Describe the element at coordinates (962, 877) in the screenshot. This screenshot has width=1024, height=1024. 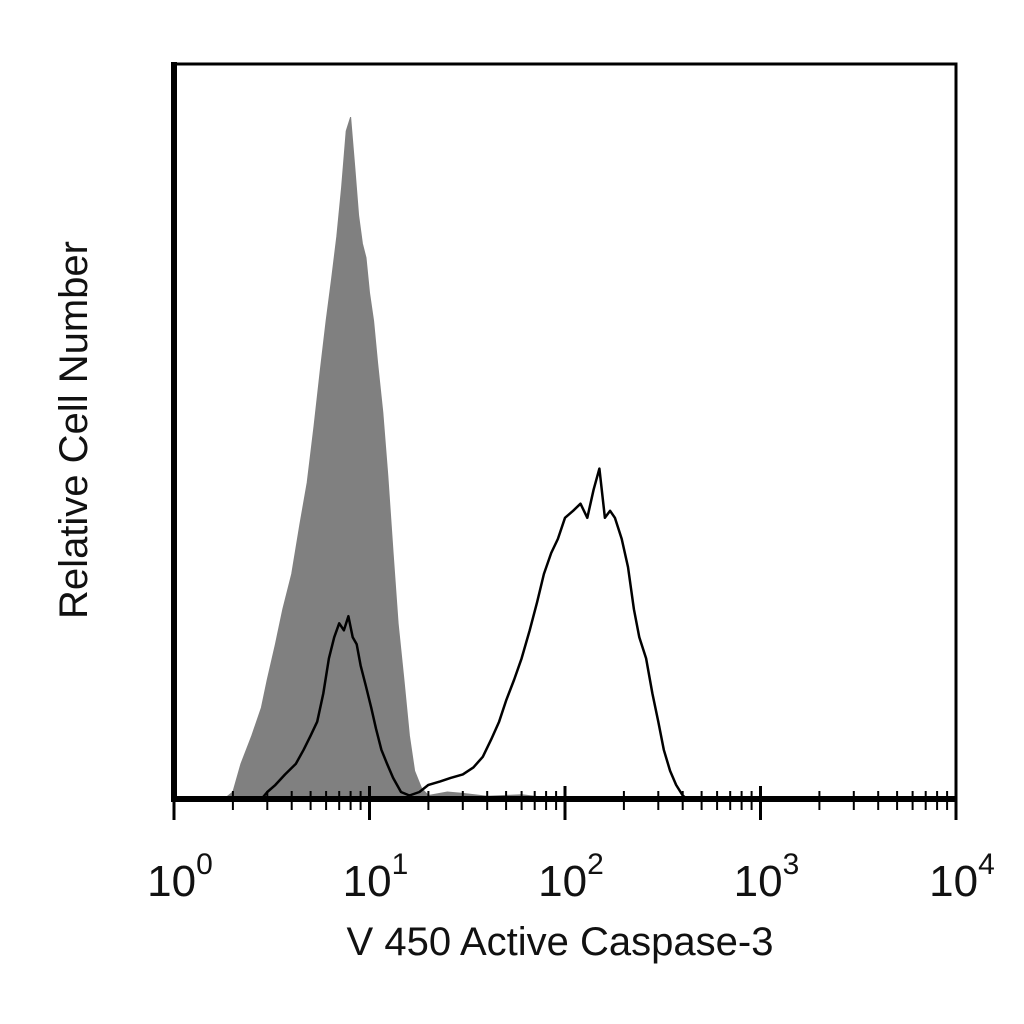
I see `x-tick-label: 10⁴` at that location.